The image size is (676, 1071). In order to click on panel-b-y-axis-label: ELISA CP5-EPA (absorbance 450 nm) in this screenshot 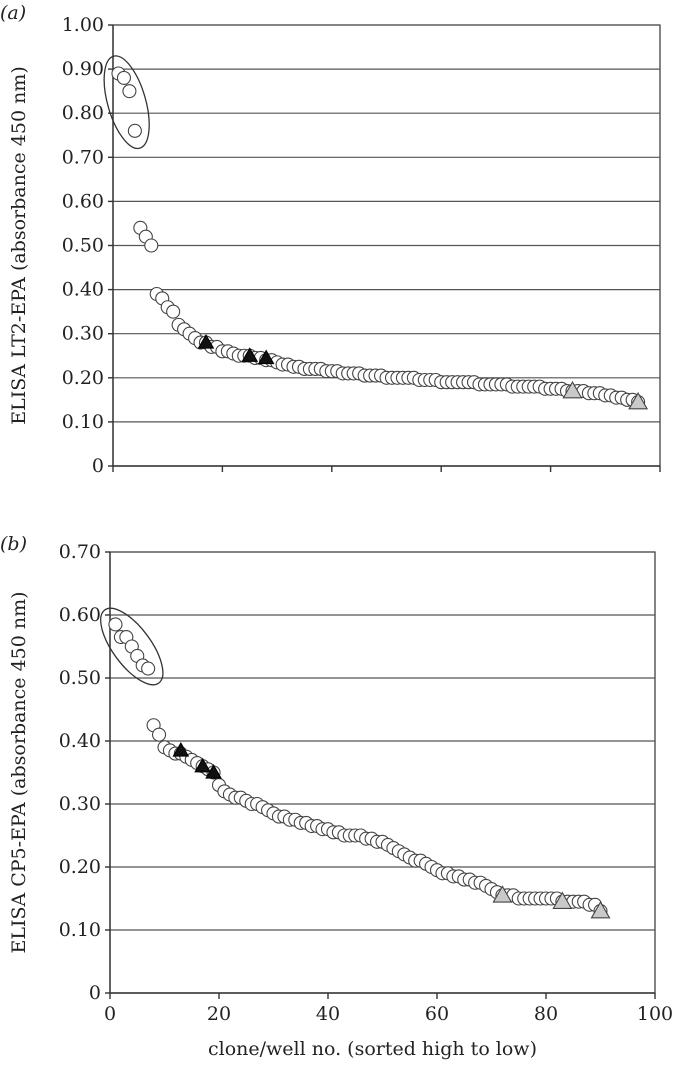, I will do `click(19, 772)`.